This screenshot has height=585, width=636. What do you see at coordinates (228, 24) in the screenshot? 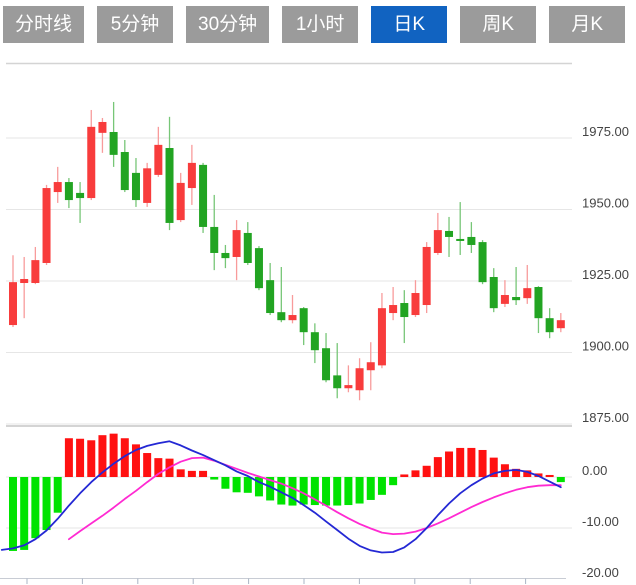
I see `tab-30min: 30分钟` at bounding box center [228, 24].